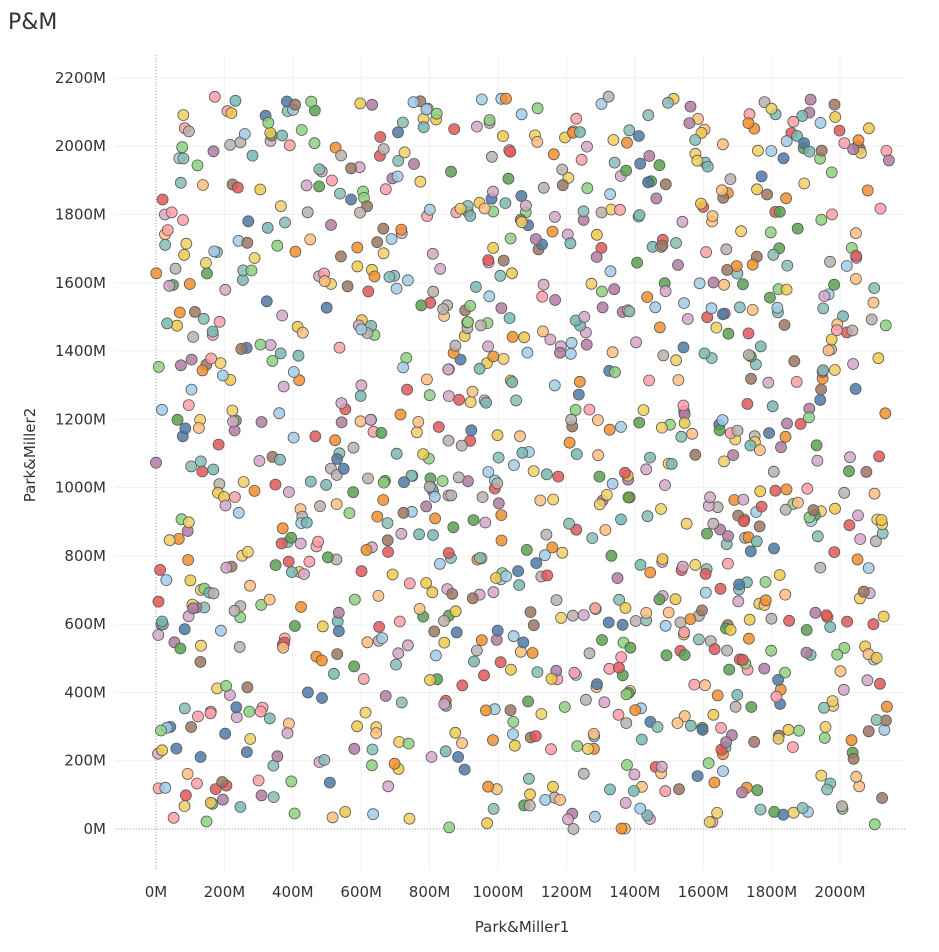 The height and width of the screenshot is (952, 939). I want to click on x-tick-label: 800M, so click(430, 892).